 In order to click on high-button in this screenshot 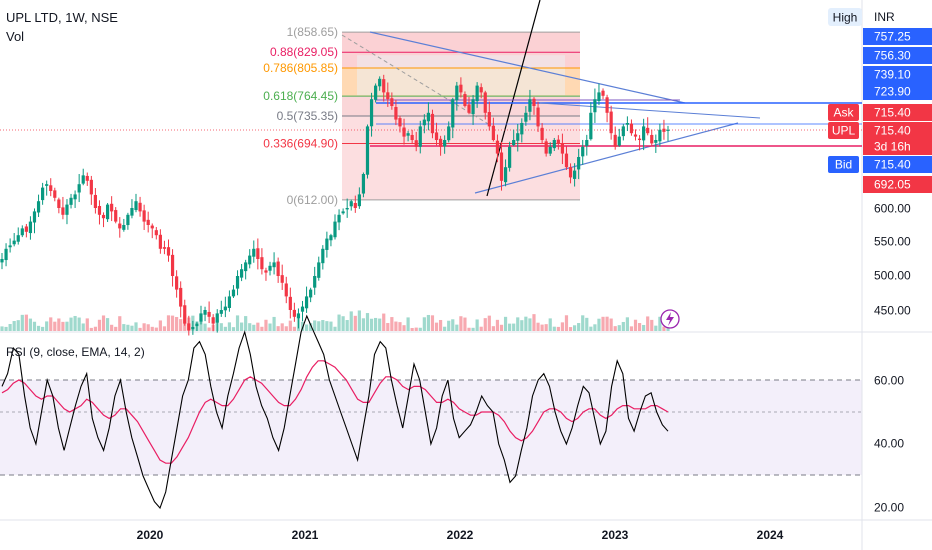, I will do `click(845, 17)`.